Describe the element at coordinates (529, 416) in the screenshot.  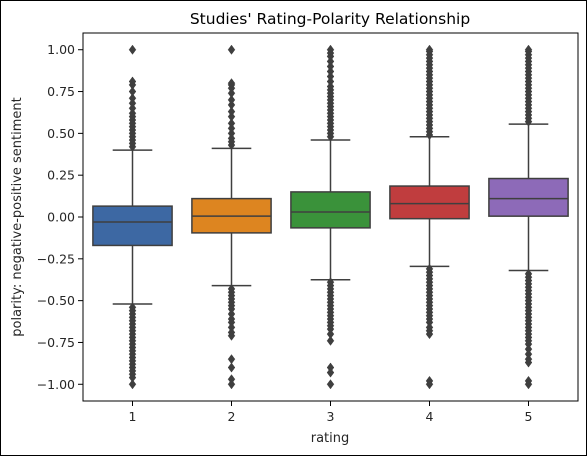
I see `x-tick-label: 5` at that location.